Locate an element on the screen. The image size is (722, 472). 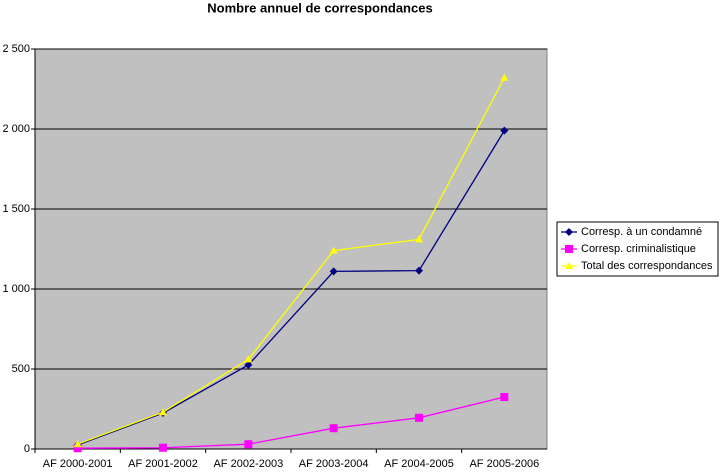
legend-label: Corresp. à un condamné is located at coordinates (641, 232).